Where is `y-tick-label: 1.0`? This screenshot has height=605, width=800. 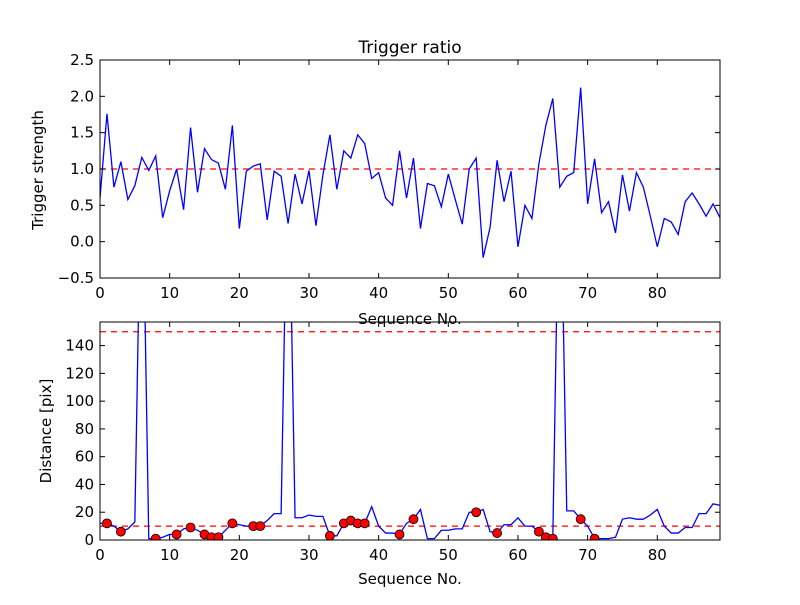 y-tick-label: 1.0 is located at coordinates (82, 169).